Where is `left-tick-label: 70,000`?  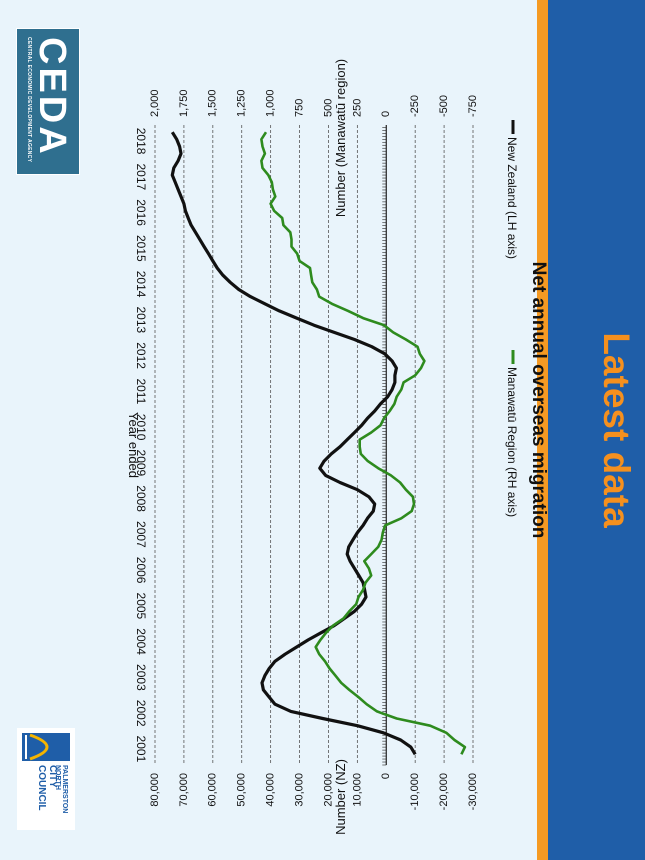
left-tick-label: 70,000 is located at coordinates (184, 790).